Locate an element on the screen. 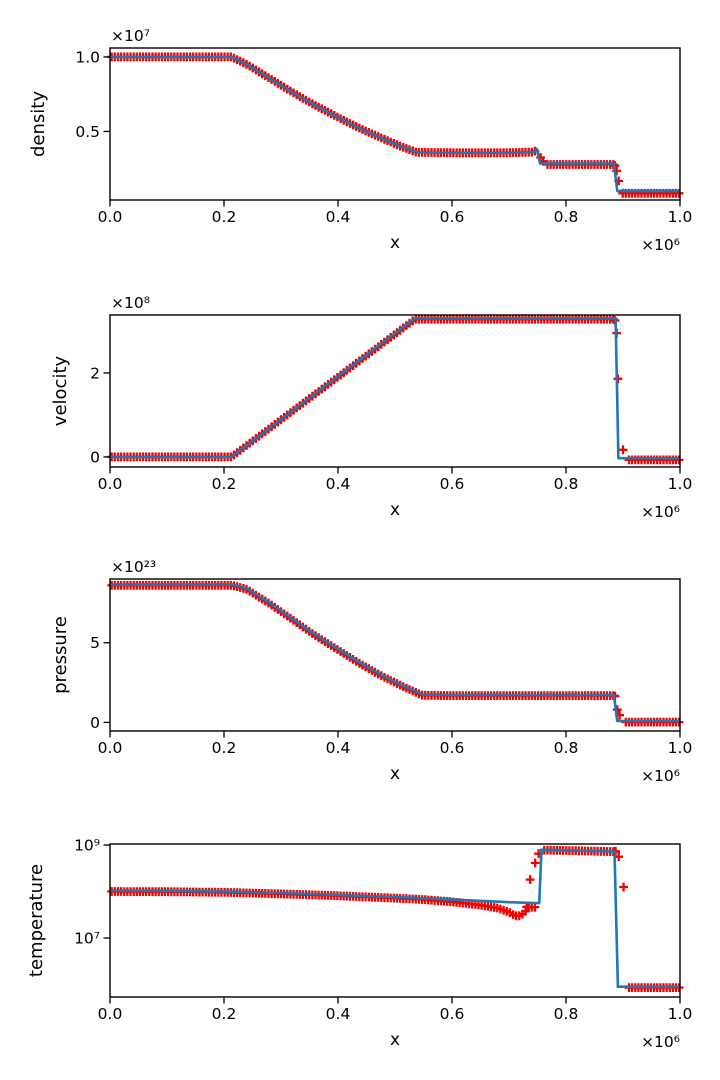 The image size is (720, 1080). y-axis-label: temperature is located at coordinates (36, 920).